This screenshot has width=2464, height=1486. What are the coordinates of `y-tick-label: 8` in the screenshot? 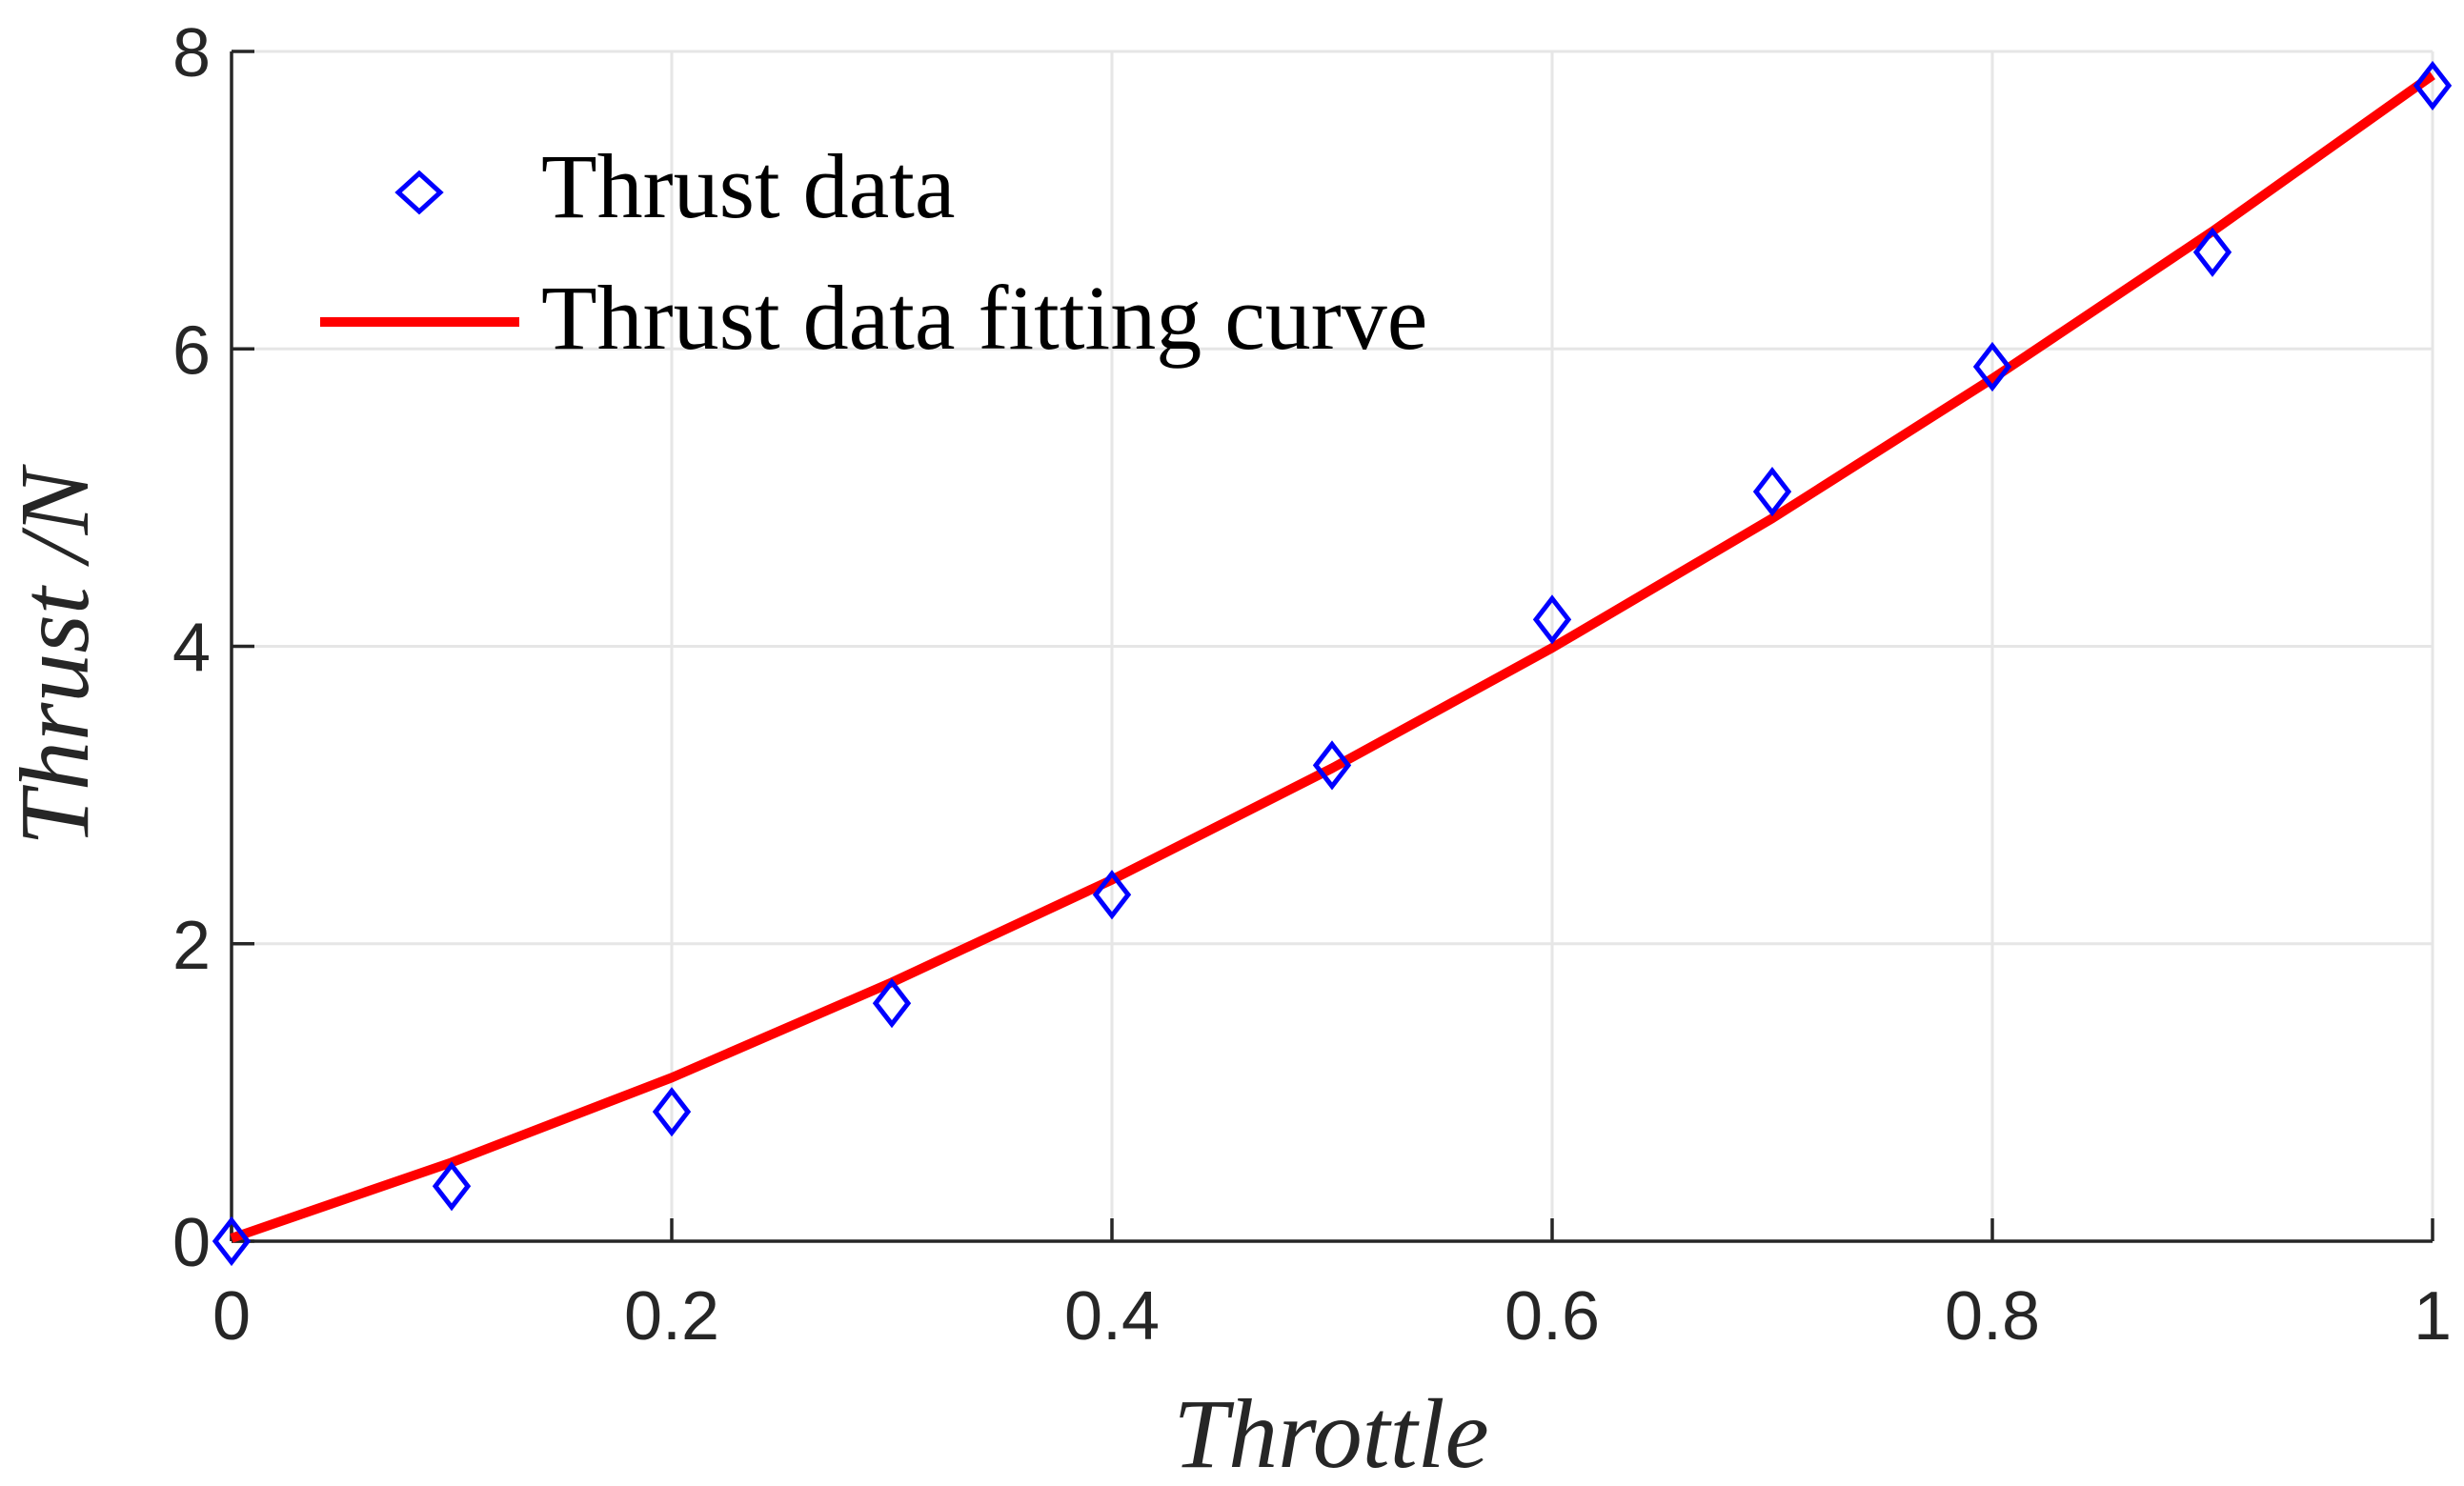 It's located at (191, 53).